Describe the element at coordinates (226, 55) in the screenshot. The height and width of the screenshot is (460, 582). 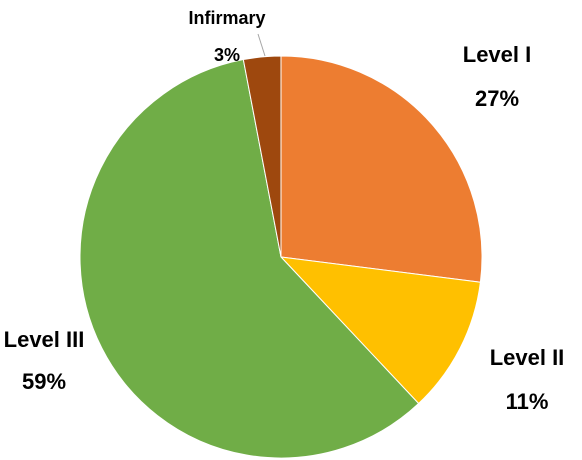
I see `value-label: 3%` at that location.